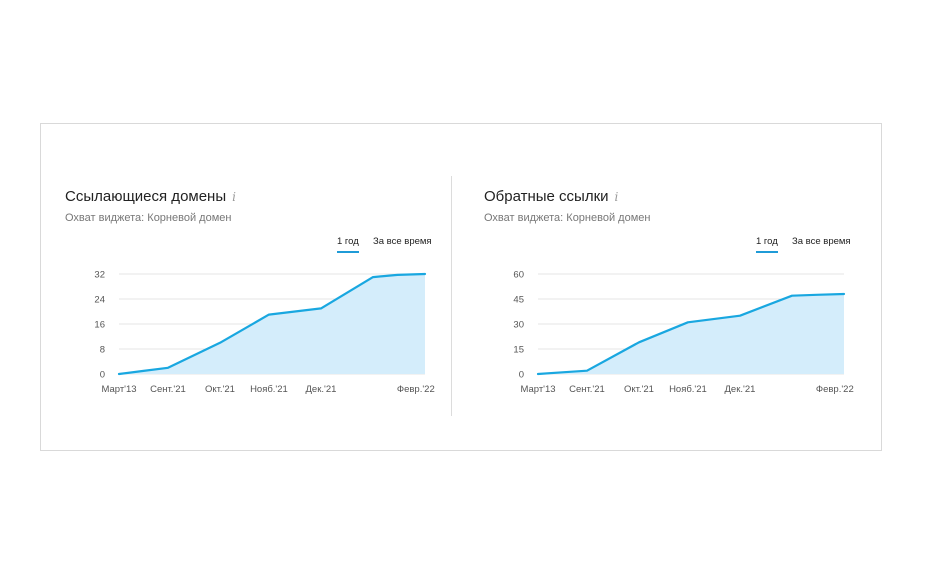  What do you see at coordinates (518, 350) in the screenshot?
I see `y-tick-label: 15` at bounding box center [518, 350].